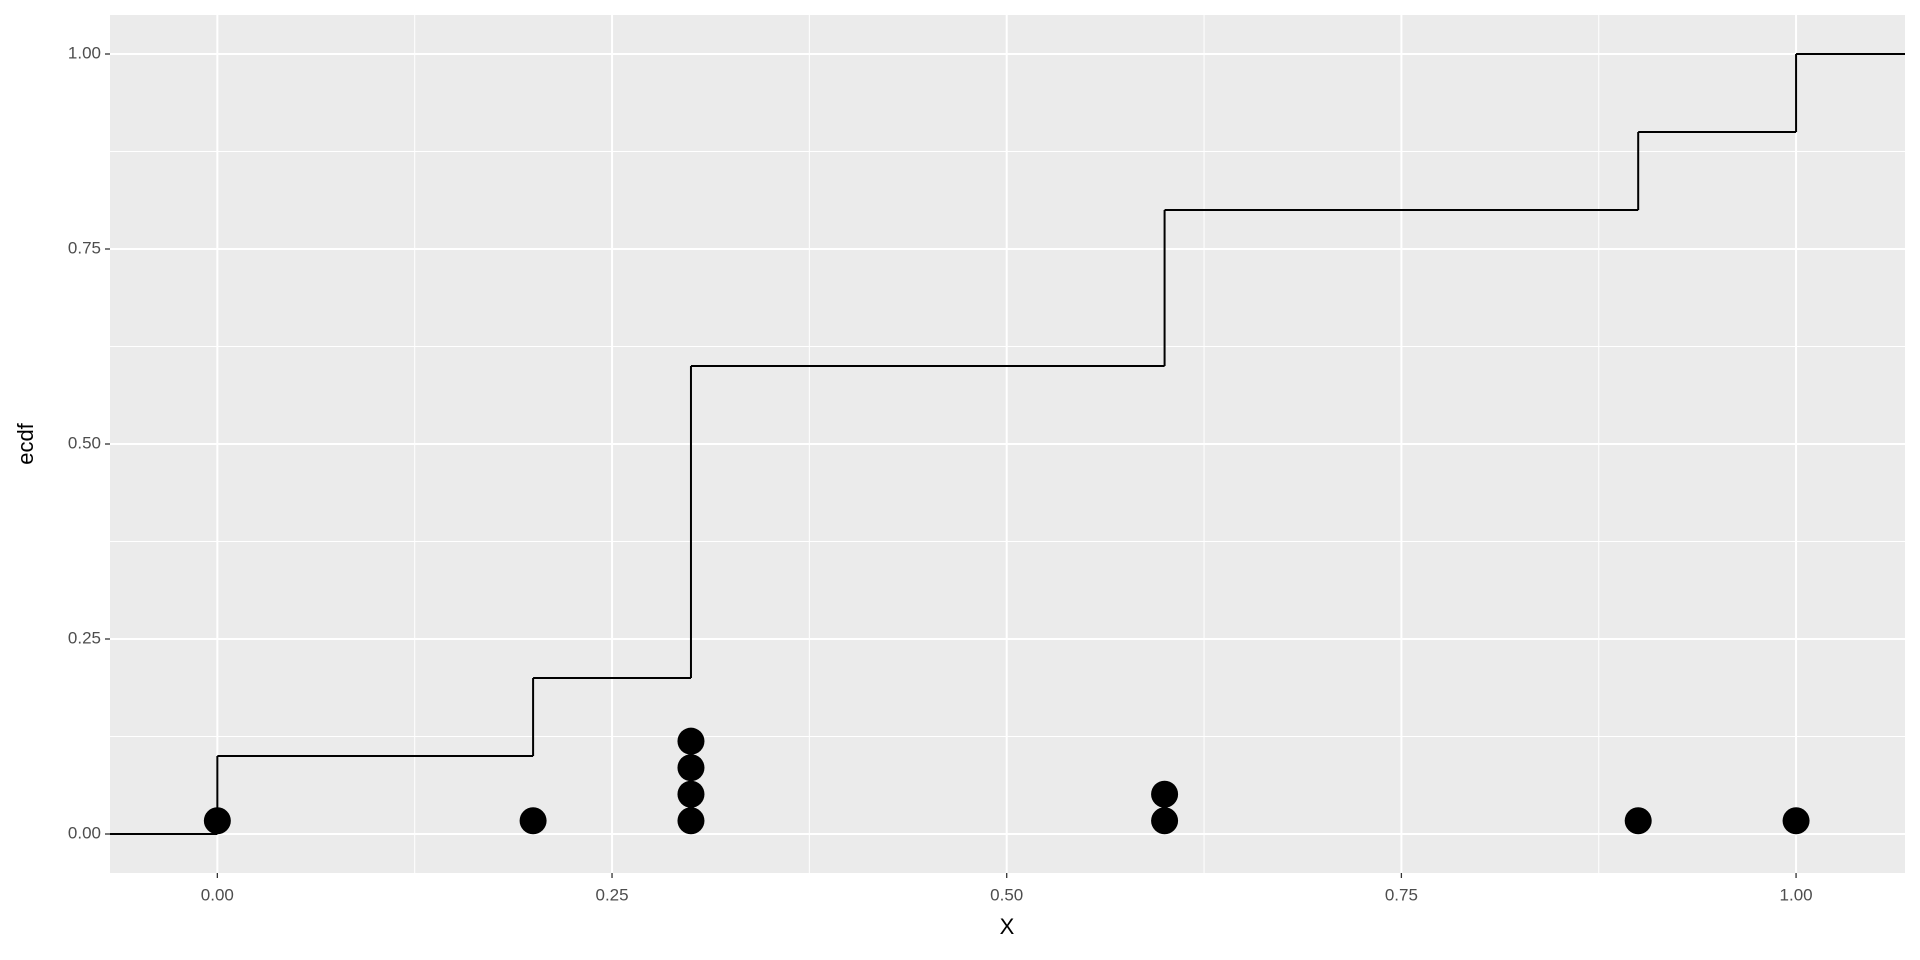 The image size is (1920, 960). What do you see at coordinates (84, 442) in the screenshot?
I see `y-tick-label: 0.50` at bounding box center [84, 442].